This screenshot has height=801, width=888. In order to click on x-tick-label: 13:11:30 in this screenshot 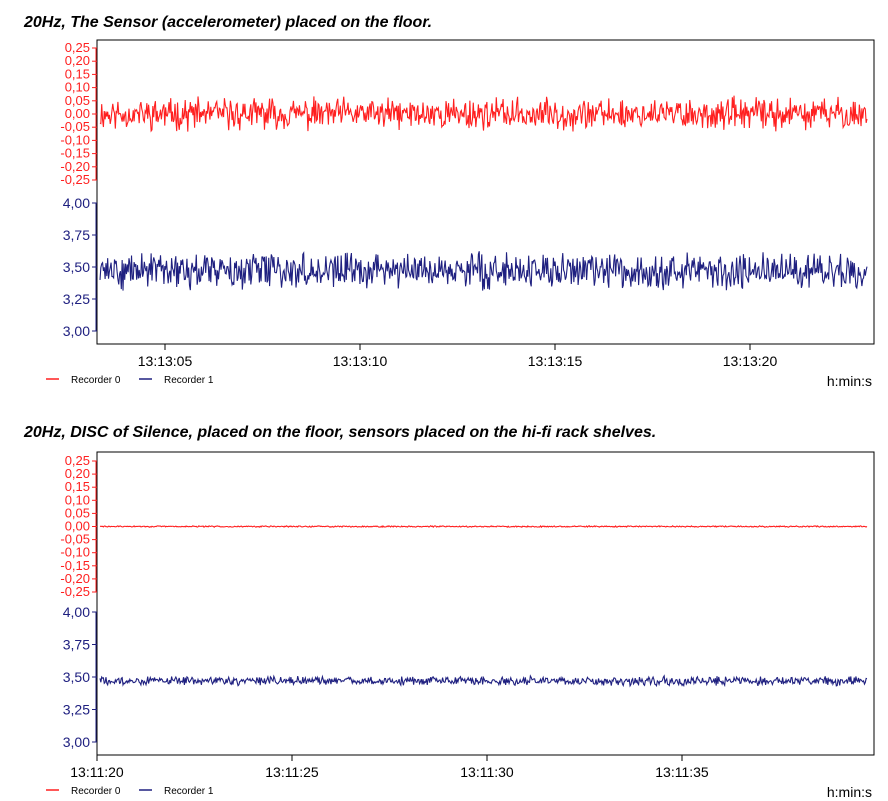, I will do `click(487, 772)`.